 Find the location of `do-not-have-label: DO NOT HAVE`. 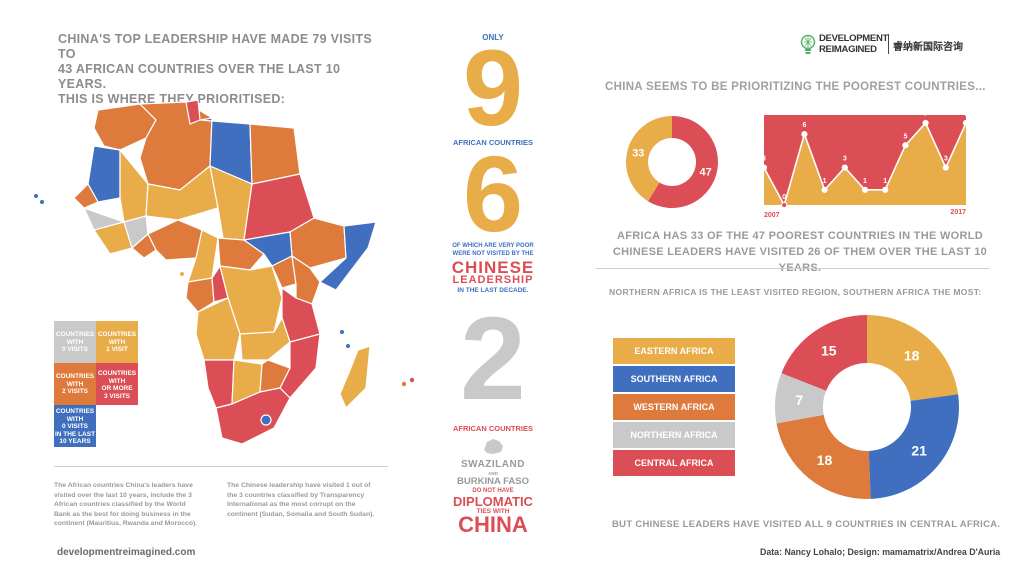

do-not-have-label: DO NOT HAVE is located at coordinates (493, 491).